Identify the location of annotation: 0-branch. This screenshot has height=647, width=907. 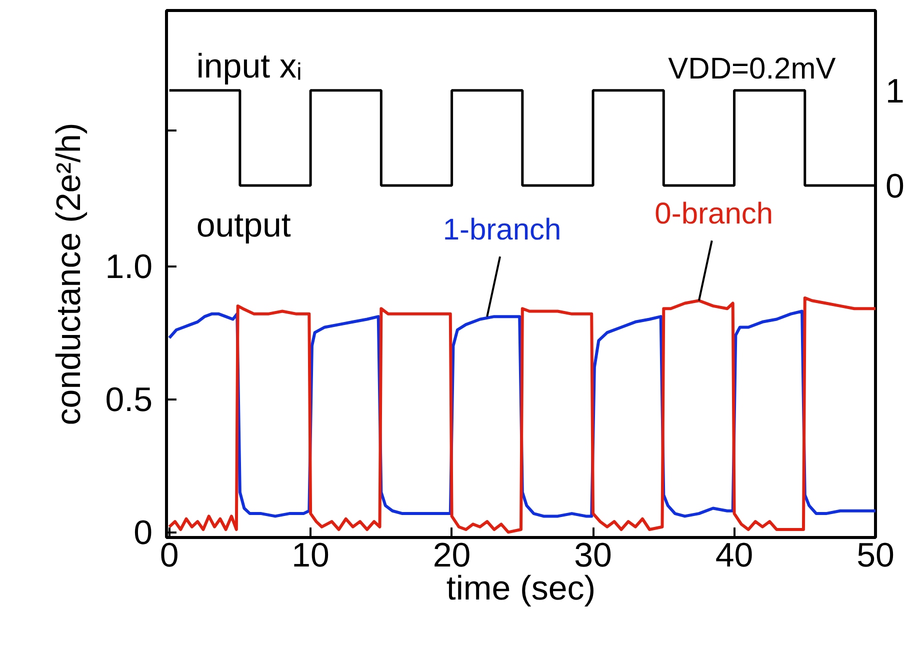
(714, 214).